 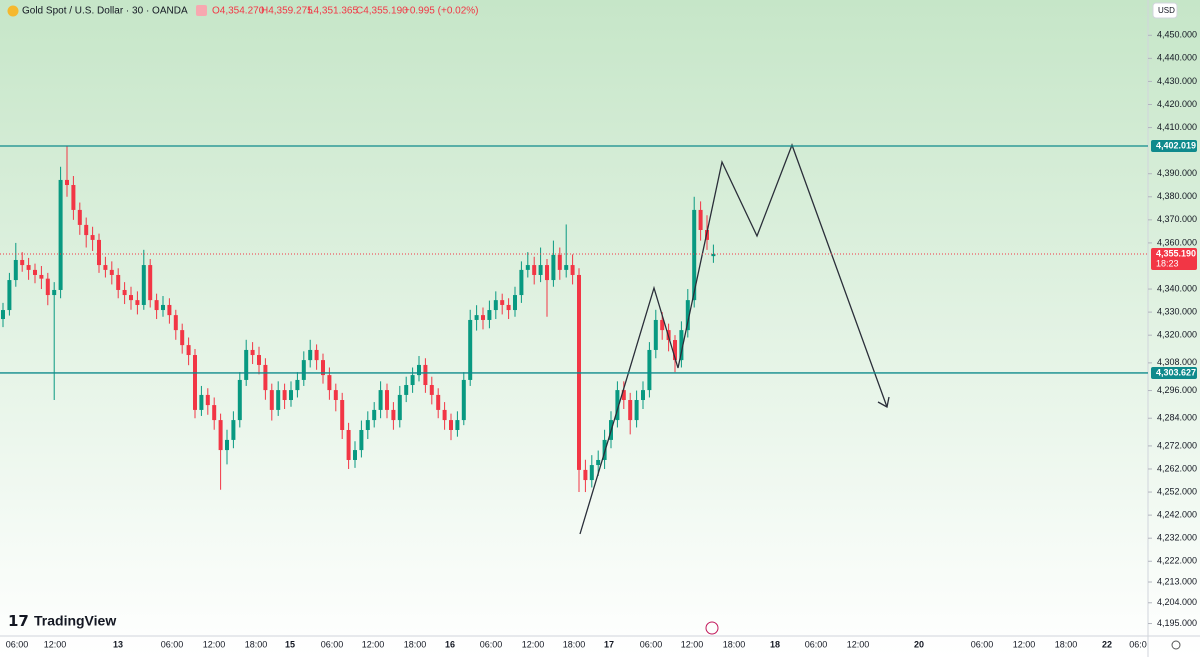 I want to click on x-tick-label: 16, so click(x=450, y=644).